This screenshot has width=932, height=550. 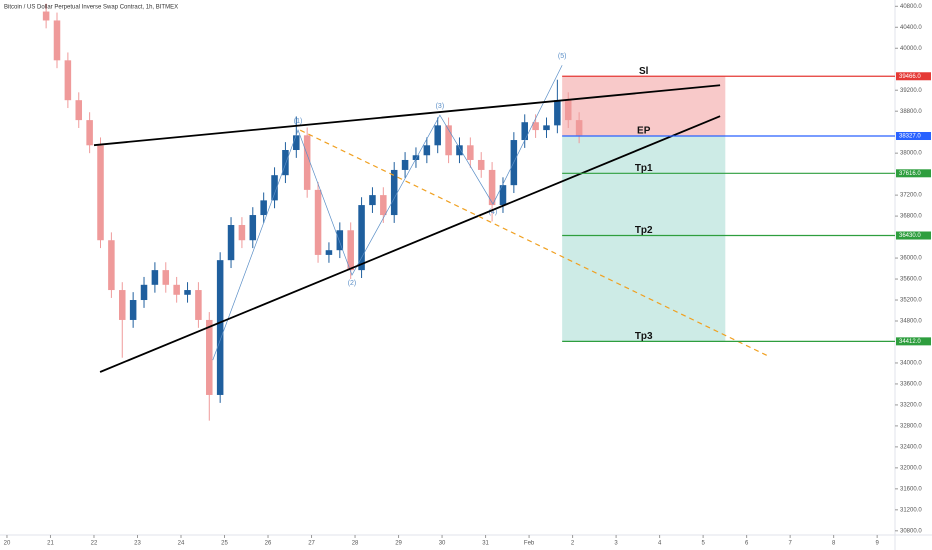 What do you see at coordinates (298, 121) in the screenshot?
I see `wave-label: (1)` at bounding box center [298, 121].